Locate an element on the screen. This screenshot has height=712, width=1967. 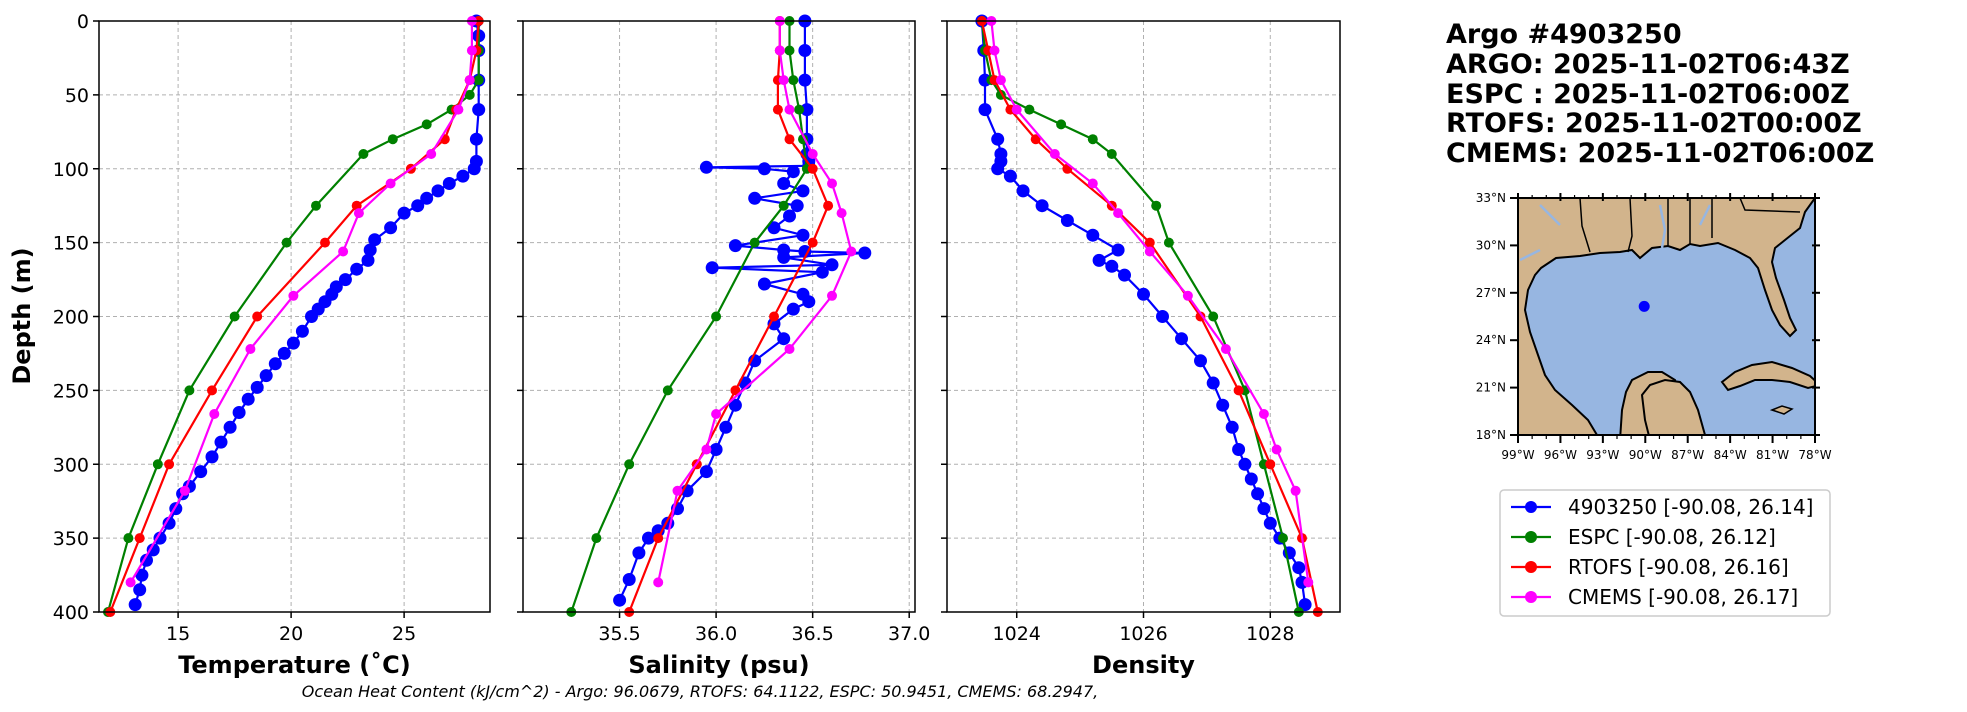
y-tick-label: 150 is located at coordinates (71, 244).